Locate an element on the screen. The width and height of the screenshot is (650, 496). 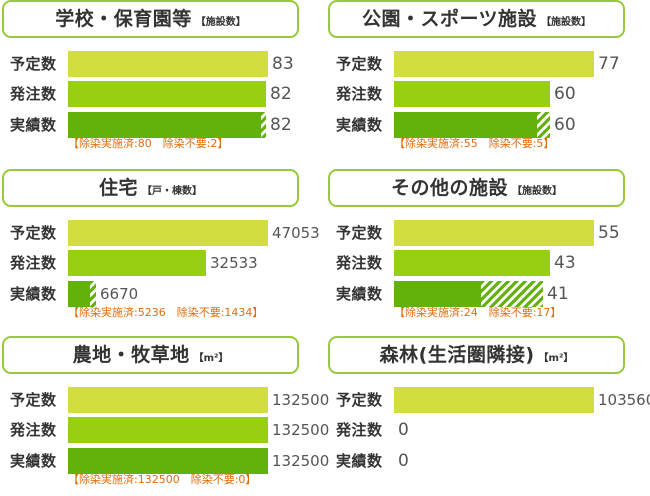
value-label-done: 6670 is located at coordinates (119, 294).